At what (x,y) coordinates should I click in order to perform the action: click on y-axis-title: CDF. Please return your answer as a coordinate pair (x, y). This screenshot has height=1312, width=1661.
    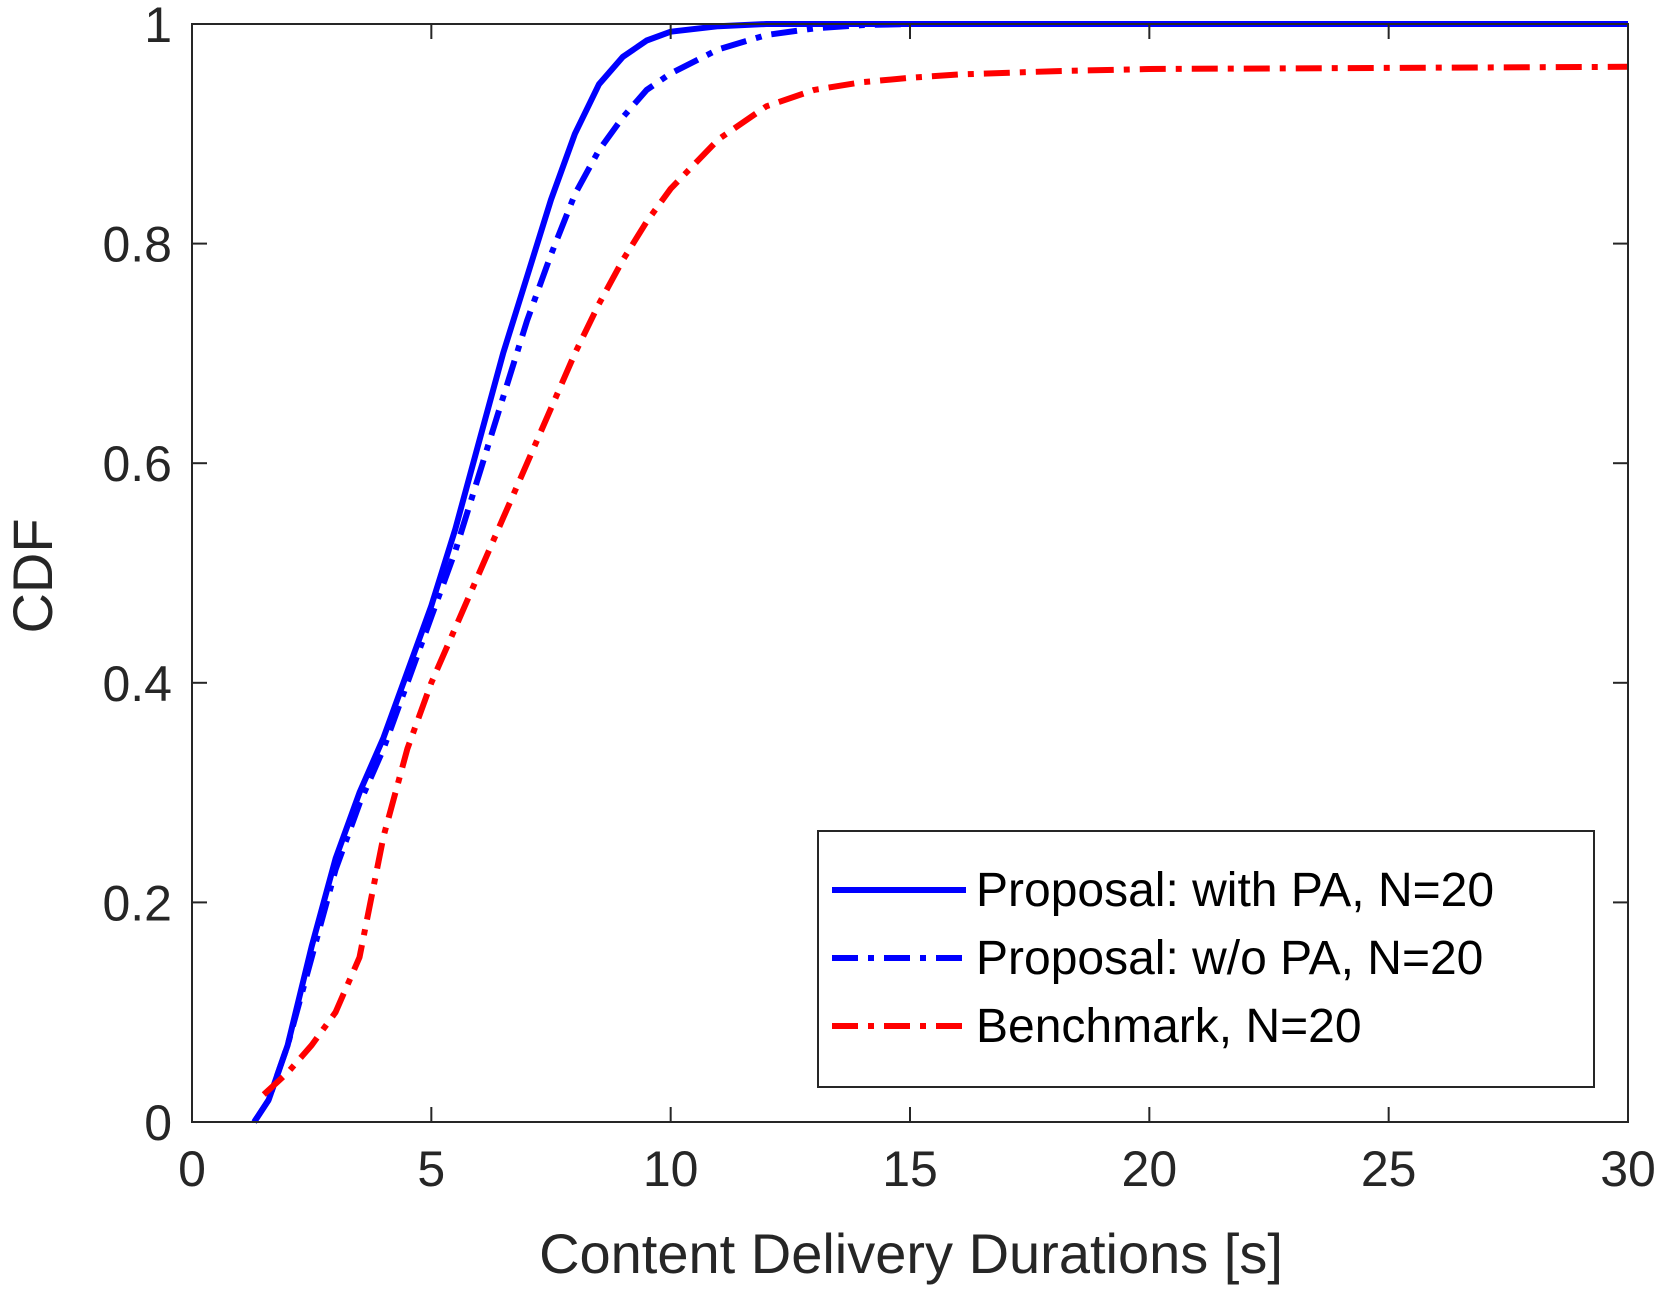
    Looking at the image, I should click on (32, 575).